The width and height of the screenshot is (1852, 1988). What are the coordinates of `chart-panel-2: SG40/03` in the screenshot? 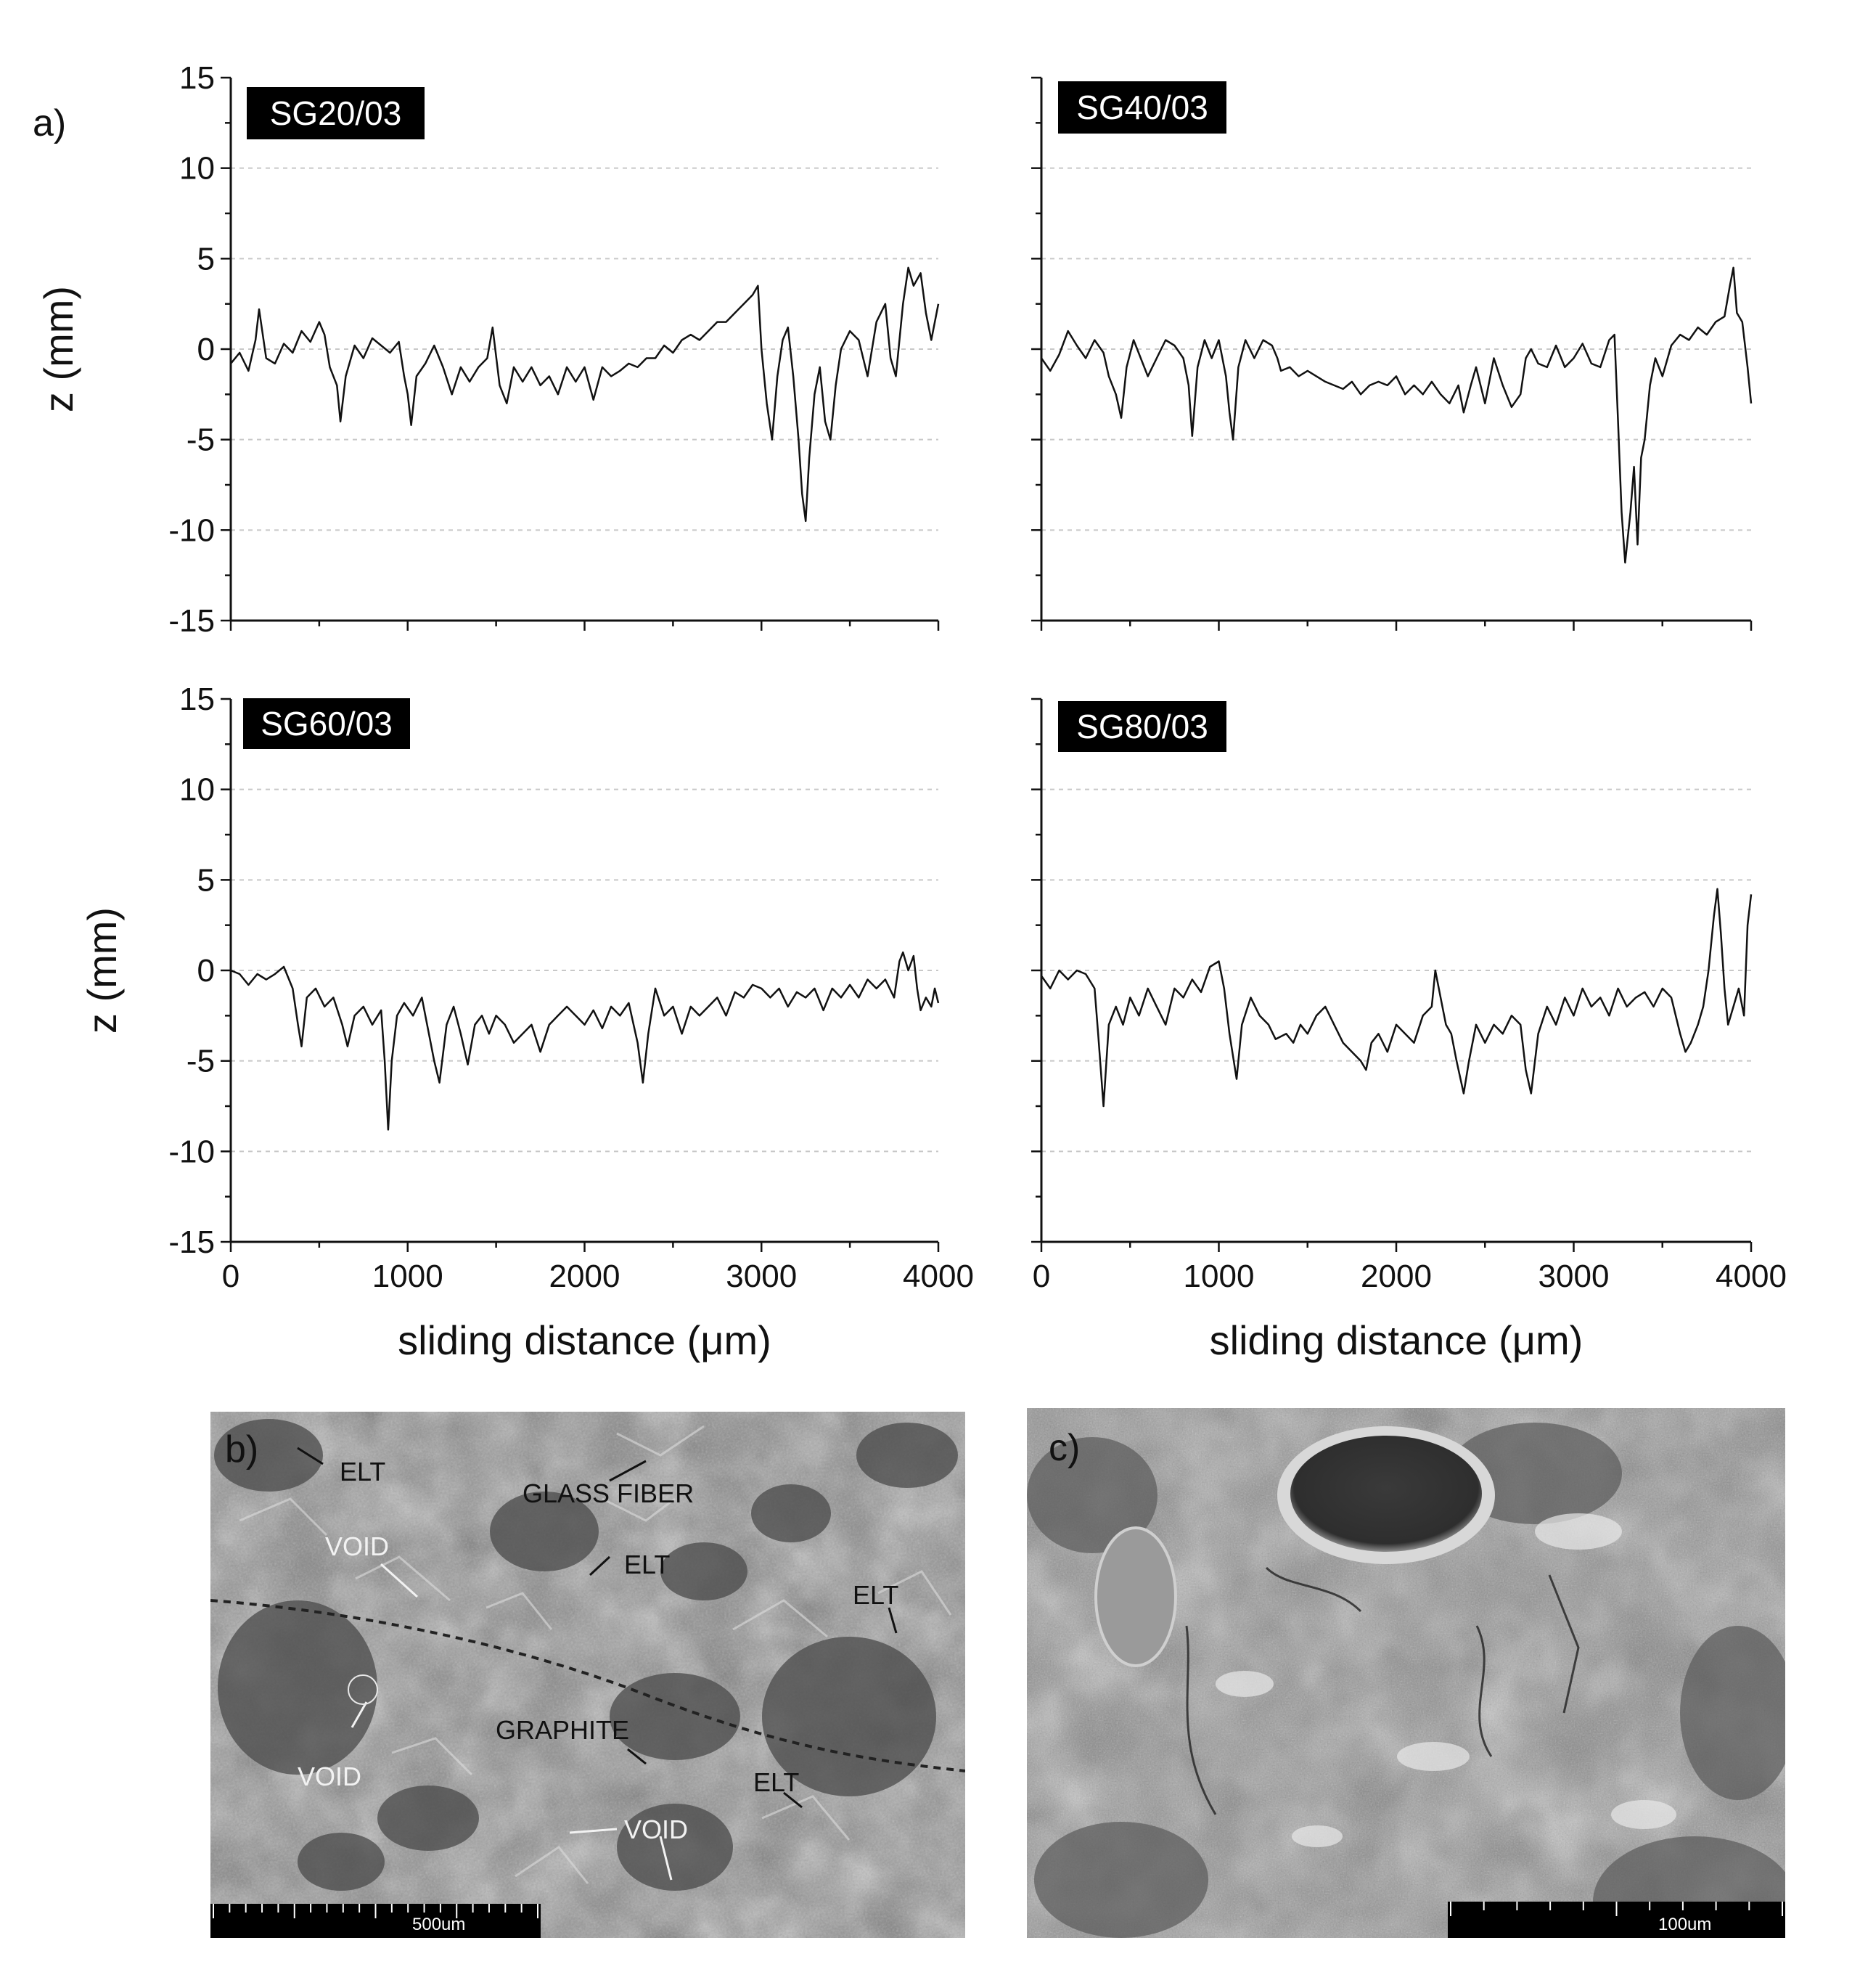 It's located at (1392, 353).